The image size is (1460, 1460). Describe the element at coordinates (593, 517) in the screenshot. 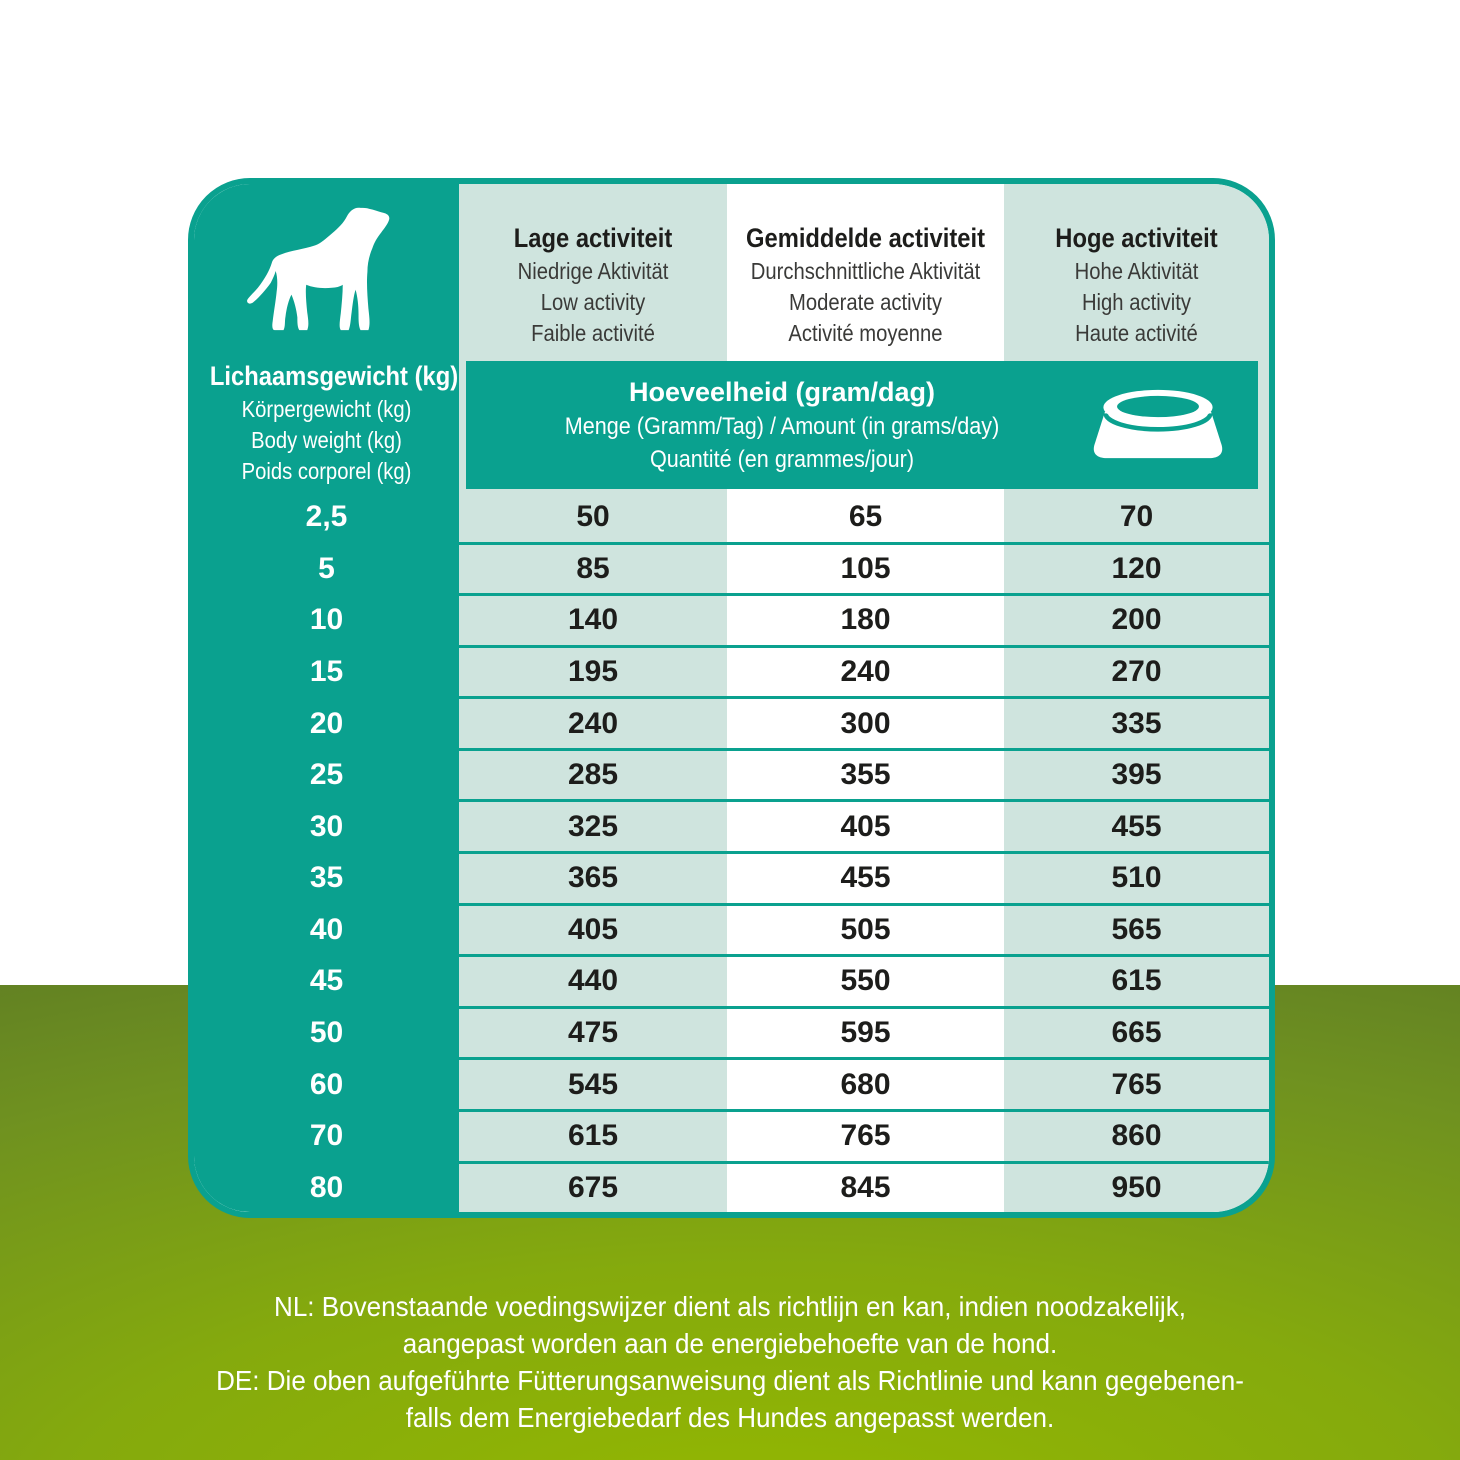

I see `low-activity-cell: 50` at that location.